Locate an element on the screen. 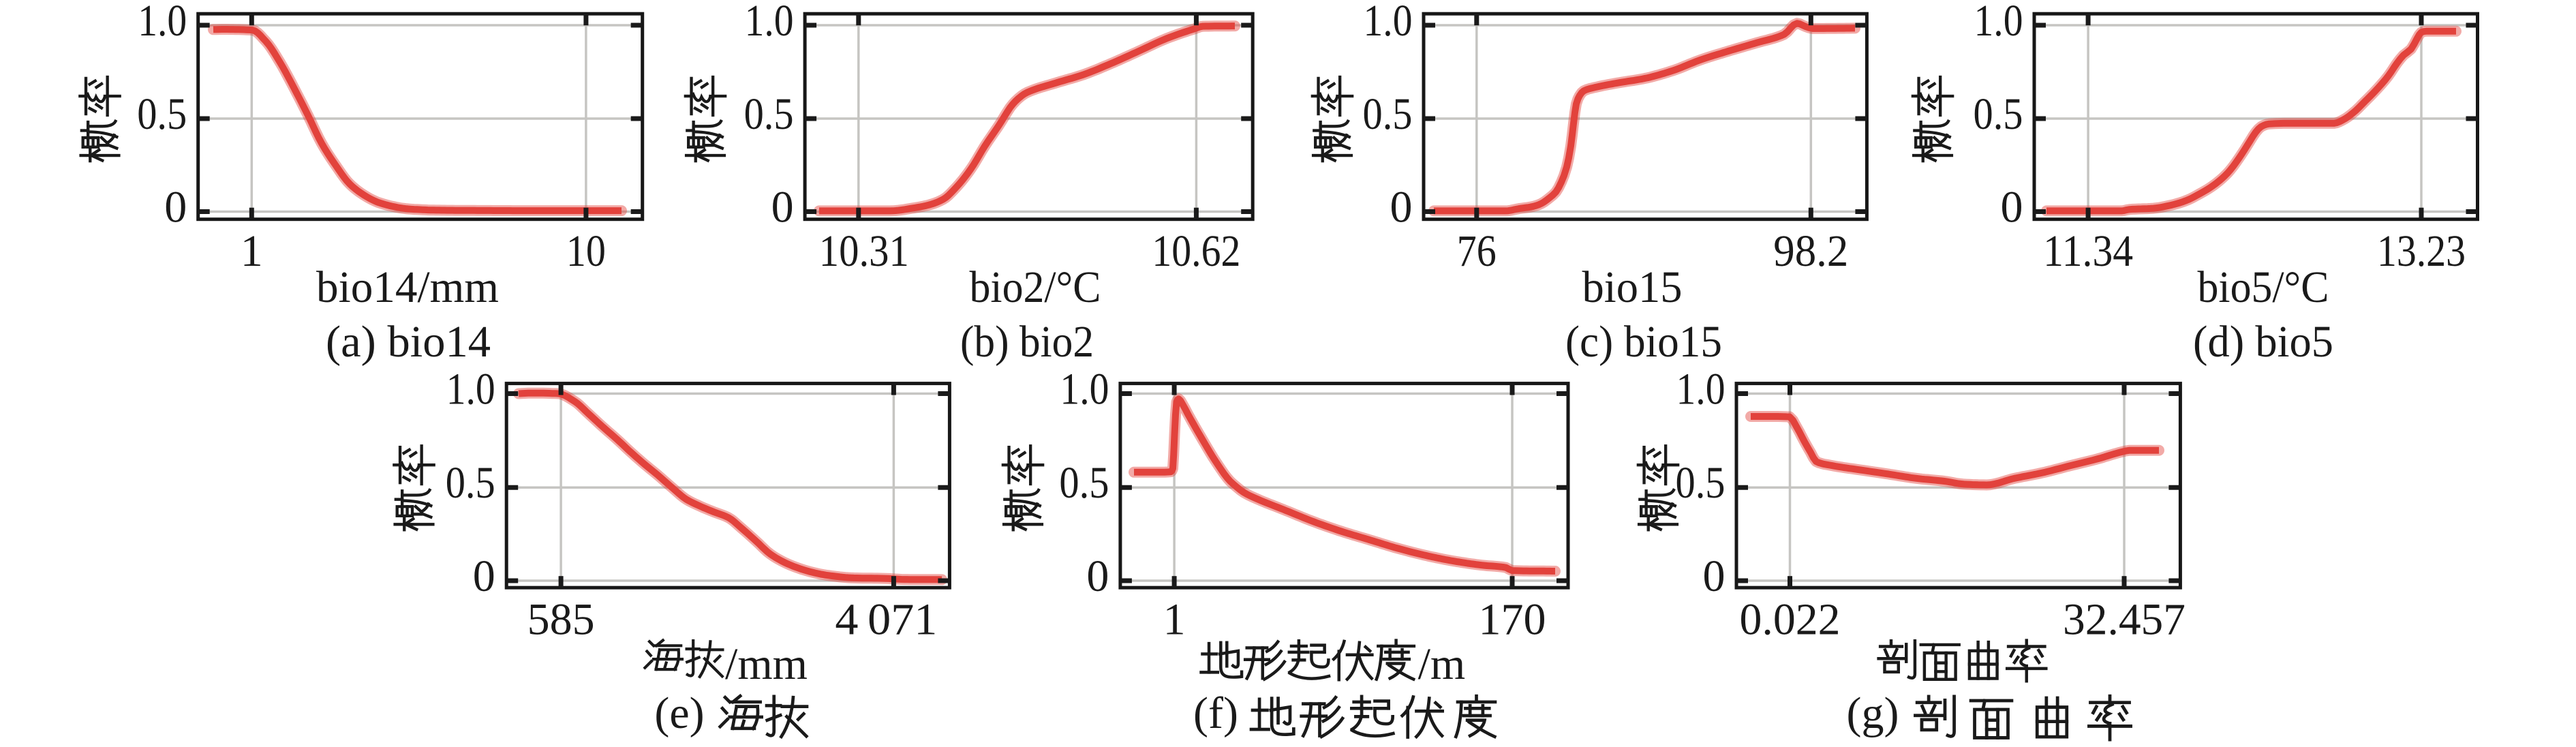 The width and height of the screenshot is (2576, 747). svg-text: (d) bio5 is located at coordinates (2263, 342).